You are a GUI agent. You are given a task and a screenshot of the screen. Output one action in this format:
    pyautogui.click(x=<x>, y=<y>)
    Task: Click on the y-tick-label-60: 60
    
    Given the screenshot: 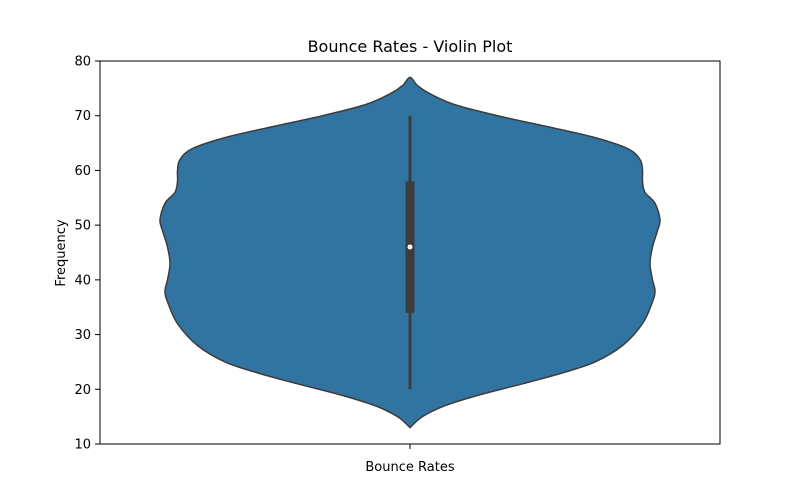 What is the action you would take?
    pyautogui.click(x=82, y=171)
    